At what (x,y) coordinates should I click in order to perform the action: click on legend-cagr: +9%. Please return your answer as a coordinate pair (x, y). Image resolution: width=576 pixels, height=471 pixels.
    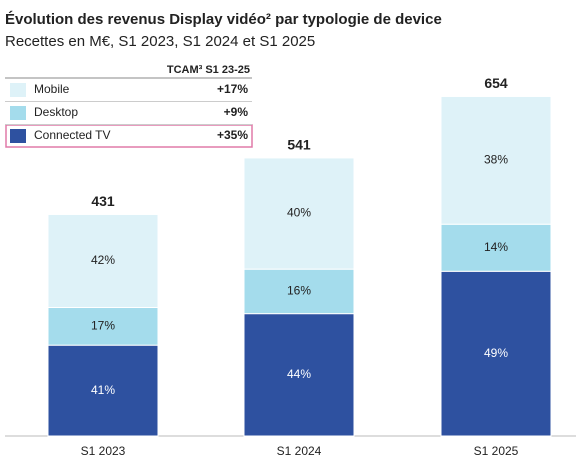
    Looking at the image, I should click on (236, 112).